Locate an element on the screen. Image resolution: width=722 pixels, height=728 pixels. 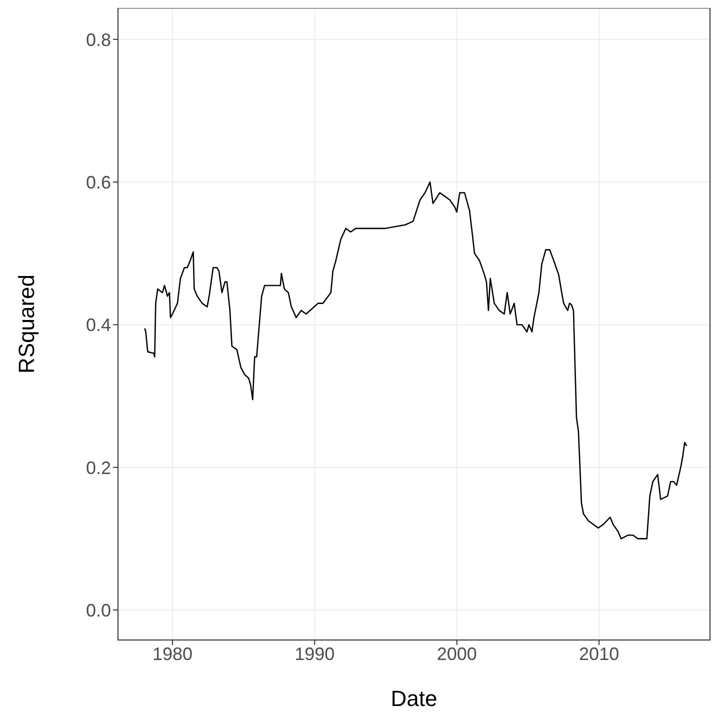
x-tick-label: 1990 is located at coordinates (314, 654).